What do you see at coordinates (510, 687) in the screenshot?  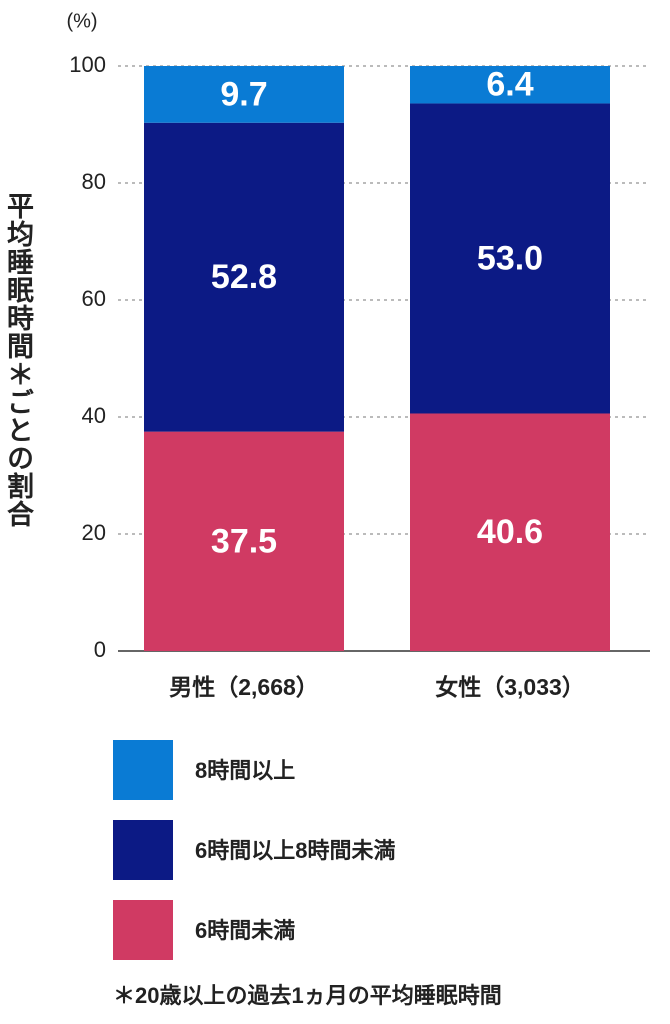 I see `x-tick-label: 女性（3,033）` at bounding box center [510, 687].